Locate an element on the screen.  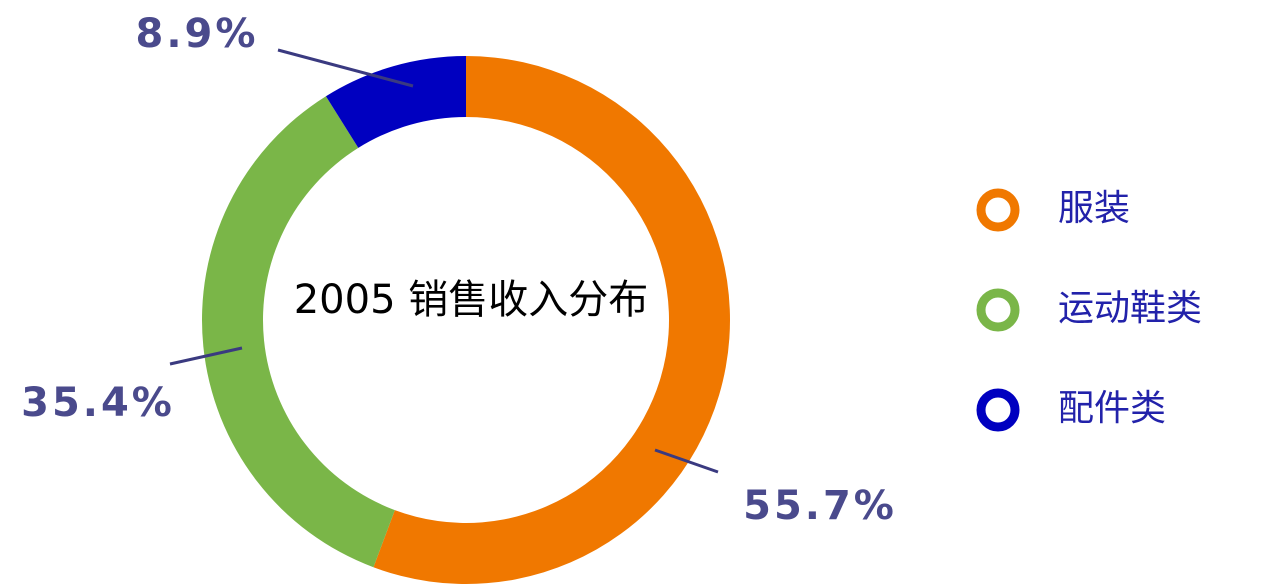
legend-label: 服装 is located at coordinates (1094, 208).